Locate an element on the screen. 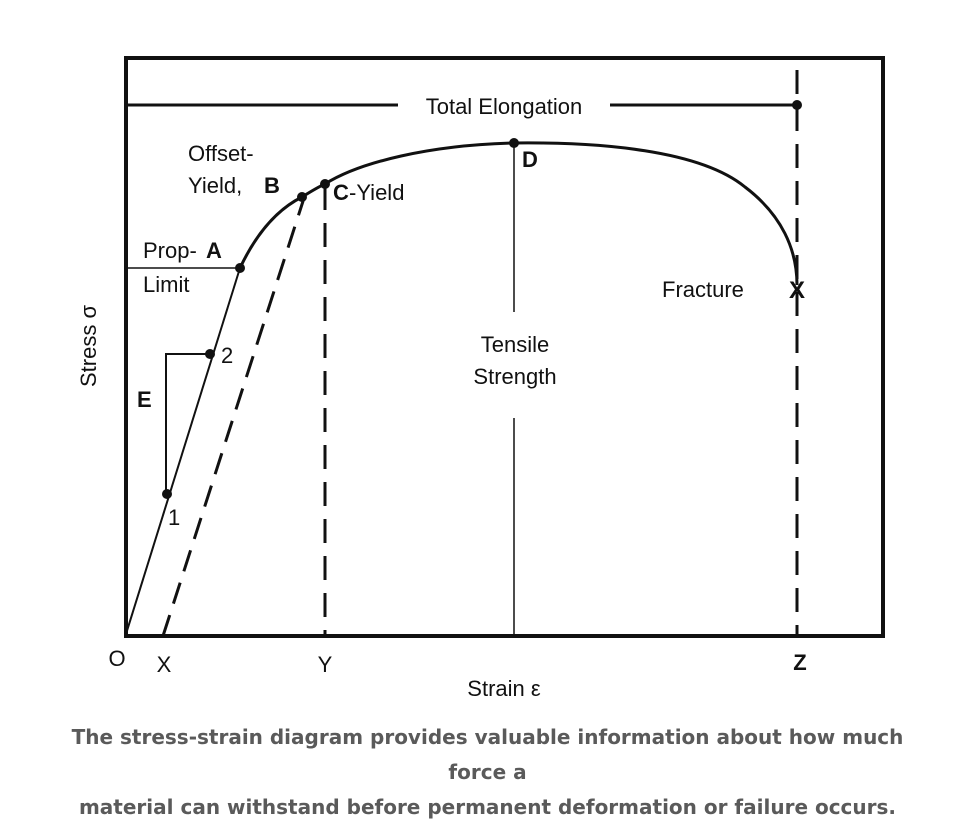 Image resolution: width=975 pixels, height=825 pixels. total-elongation-end-point is located at coordinates (797, 105).